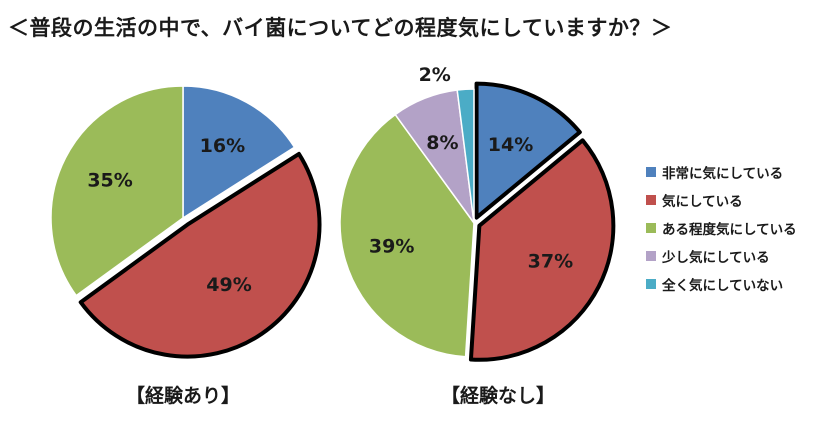  What do you see at coordinates (510, 145) in the screenshot?
I see `pie-slice-label: 14%` at bounding box center [510, 145].